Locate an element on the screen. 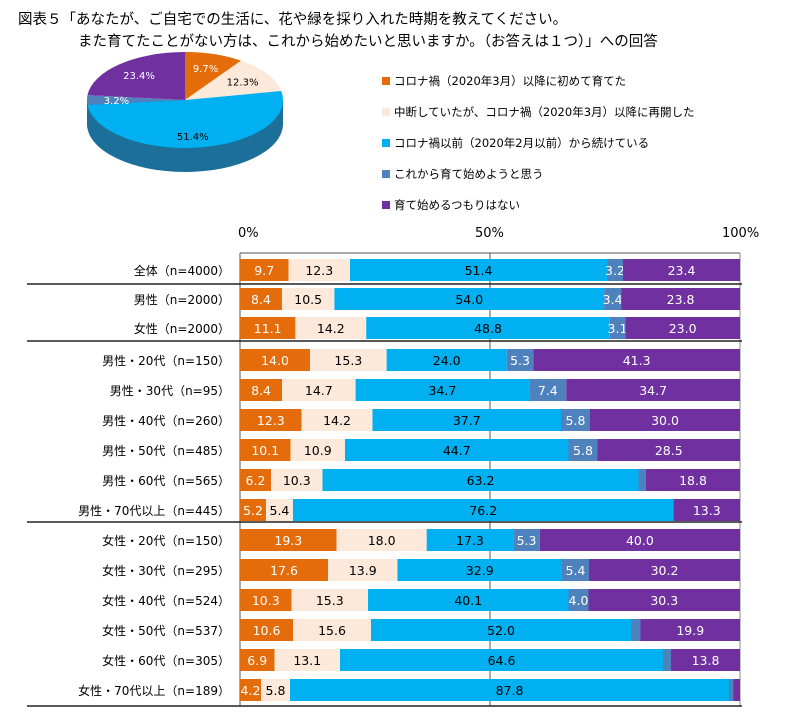 The height and width of the screenshot is (728, 810). bar-value-label: 19.3 is located at coordinates (288, 540).